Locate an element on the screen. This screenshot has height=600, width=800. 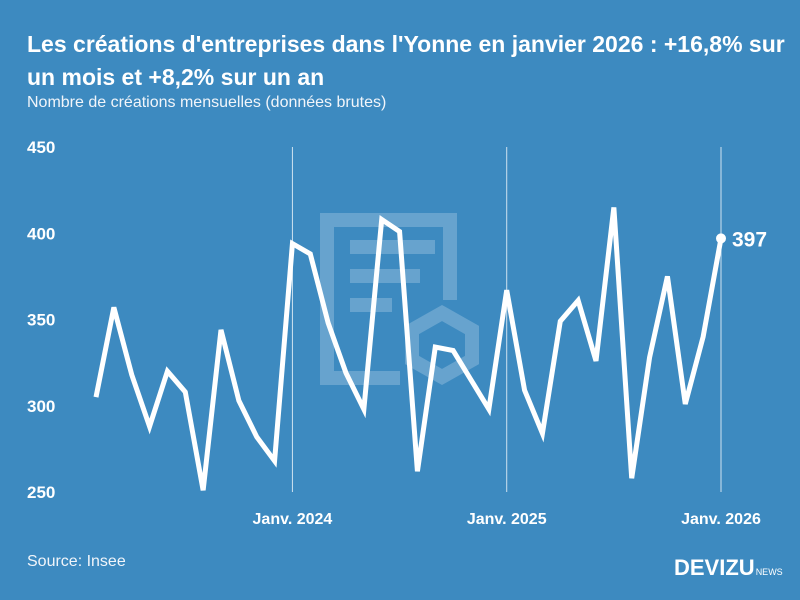
devizu-logo: DEVIZUNEWS is located at coordinates (728, 568).